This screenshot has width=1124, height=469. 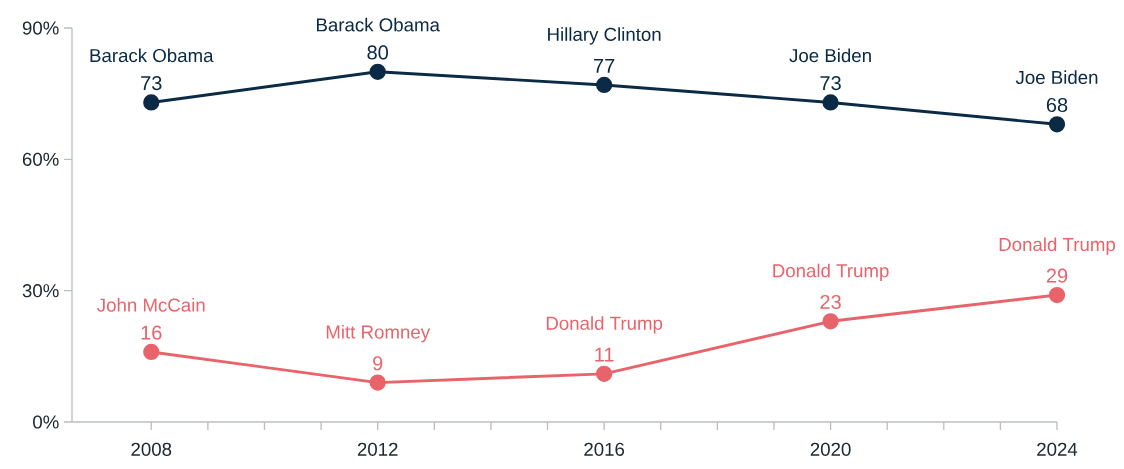 I want to click on annotation: John McCain, so click(x=151, y=304).